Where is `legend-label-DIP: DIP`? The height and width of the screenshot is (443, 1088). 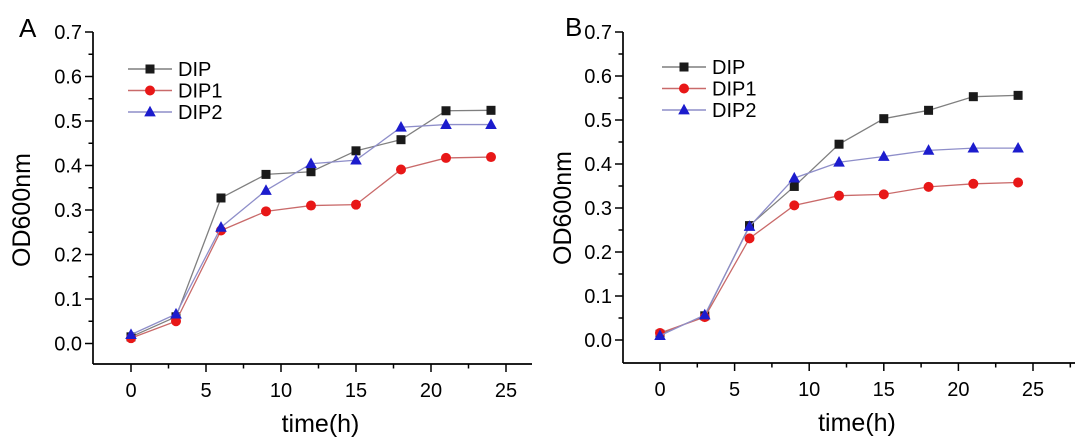 legend-label-DIP: DIP is located at coordinates (194, 70).